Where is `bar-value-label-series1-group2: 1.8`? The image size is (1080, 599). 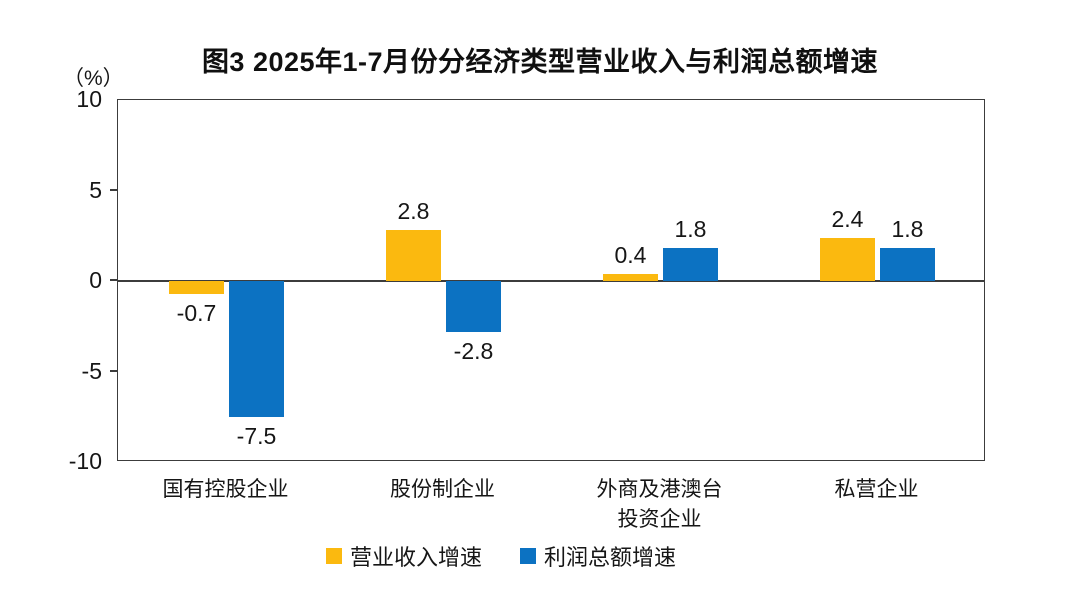
bar-value-label-series1-group2: 1.8 is located at coordinates (690, 229).